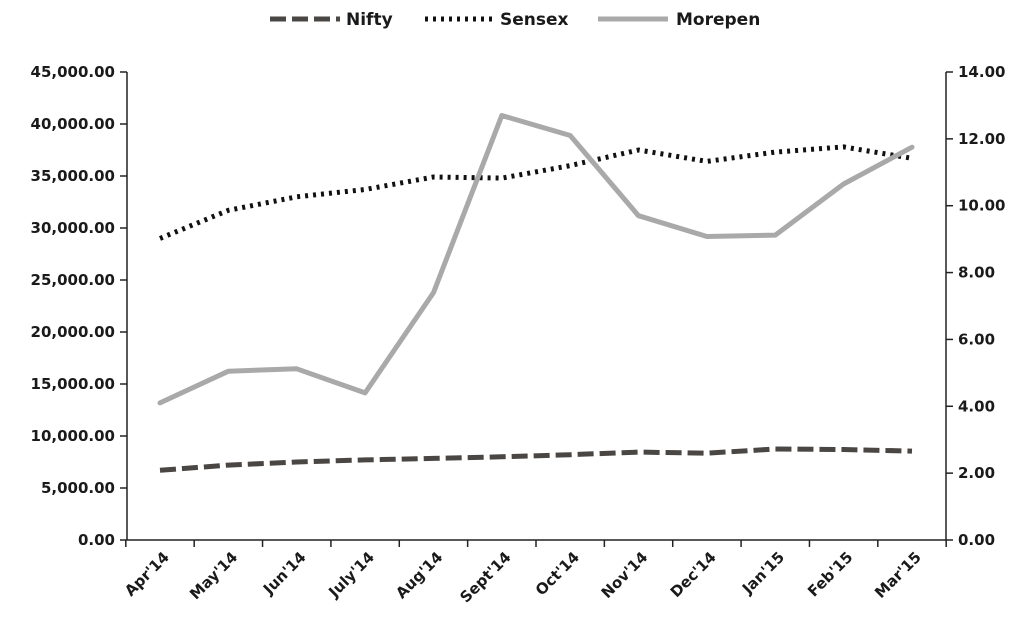 This screenshot has height=638, width=1024. I want to click on y-right-tick-label: 2.00, so click(976, 473).